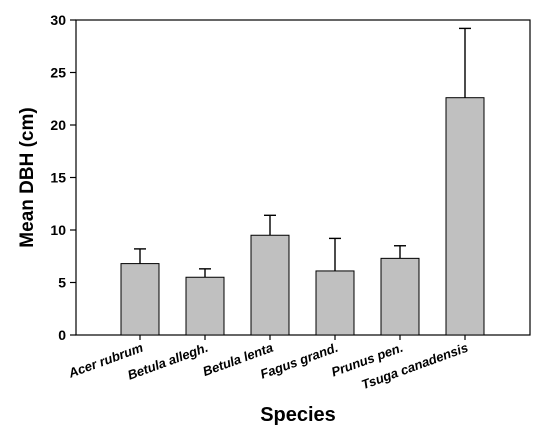 Image resolution: width=550 pixels, height=434 pixels. What do you see at coordinates (58, 73) in the screenshot?
I see `y-tick-label: 25` at bounding box center [58, 73].